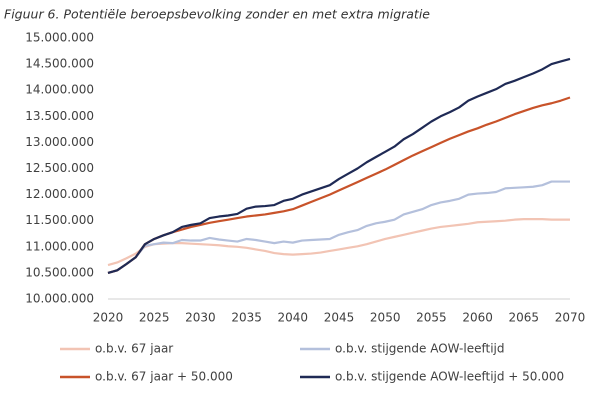  I want to click on y-tick-label: 11.000.000, so click(59, 246).